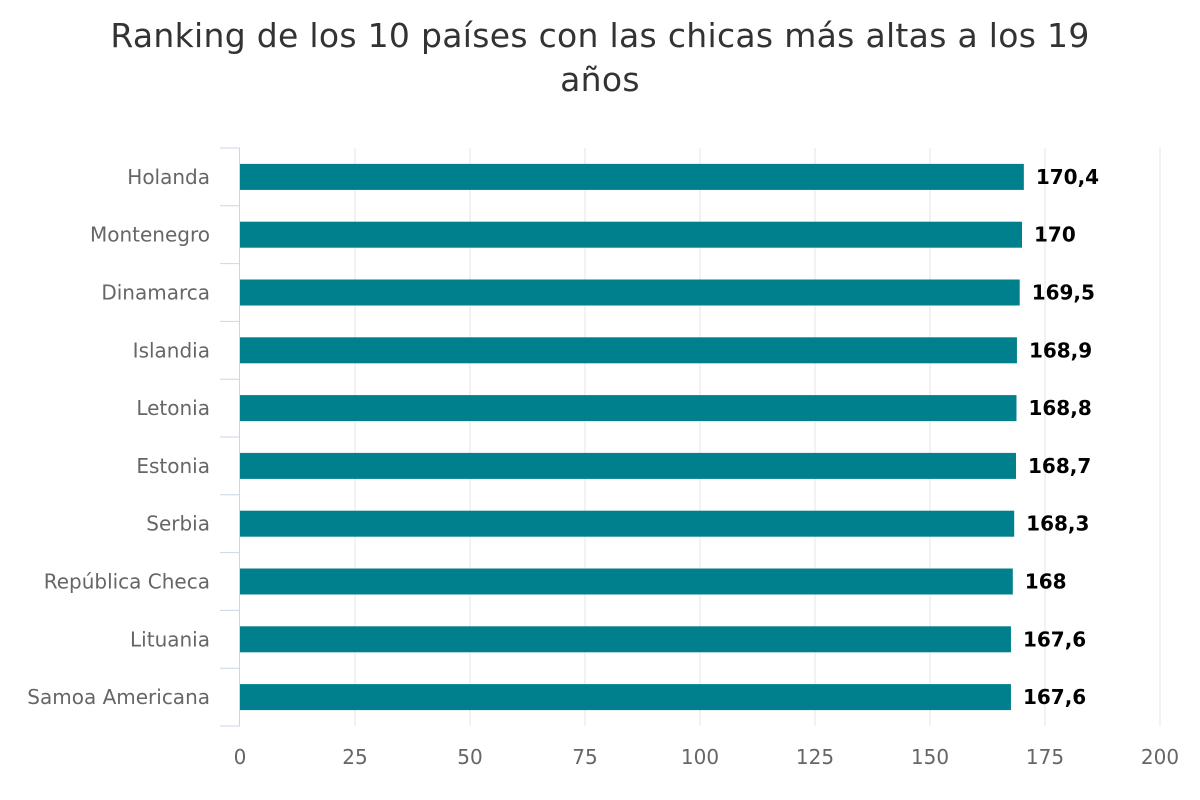  I want to click on data-label: 168, so click(1046, 582).